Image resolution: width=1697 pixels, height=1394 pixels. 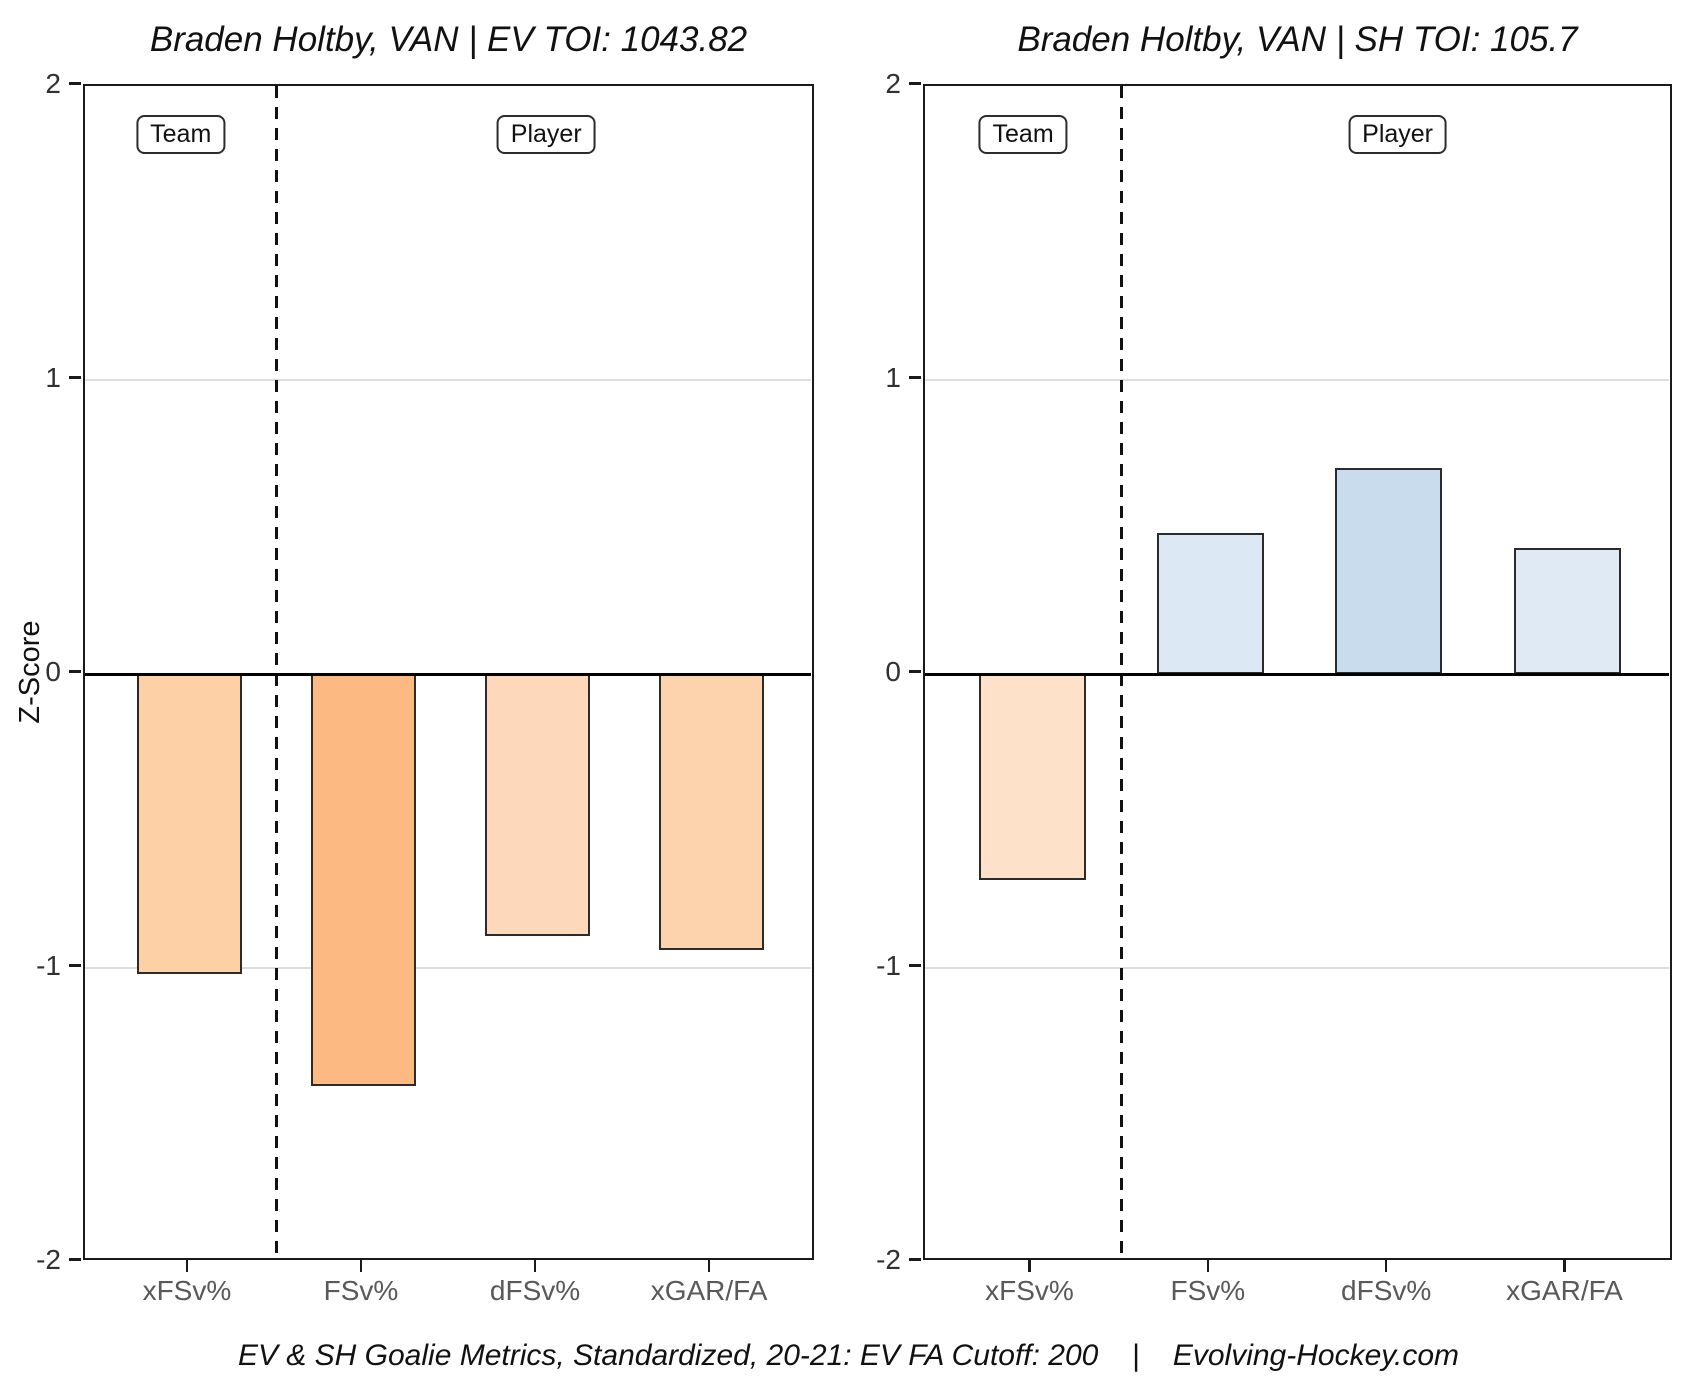 I want to click on left-chart-title: Braden Holtby, VAN | EV TOI: 1043.82, so click(x=448, y=39).